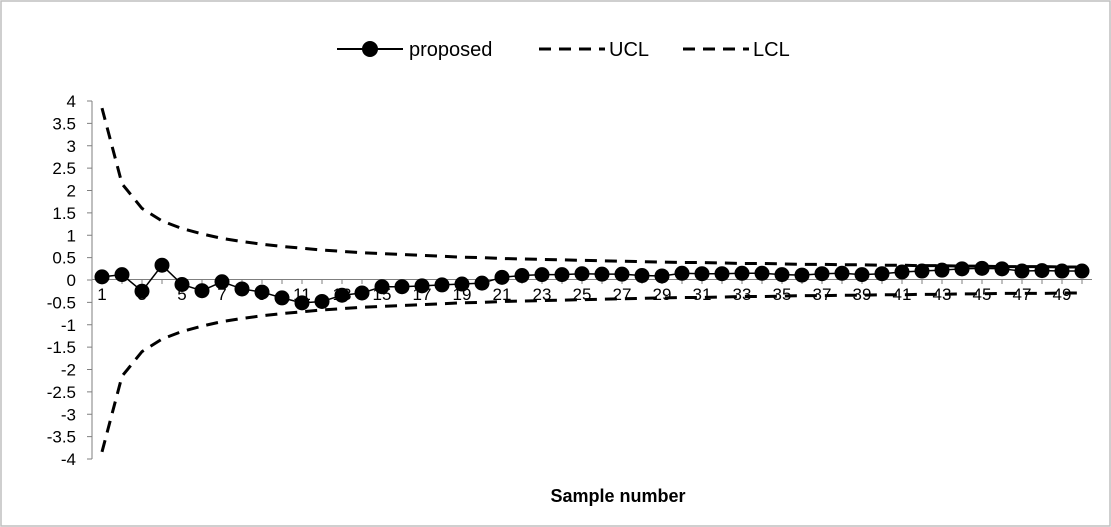  I want to click on x-tick-label: 27, so click(622, 294).